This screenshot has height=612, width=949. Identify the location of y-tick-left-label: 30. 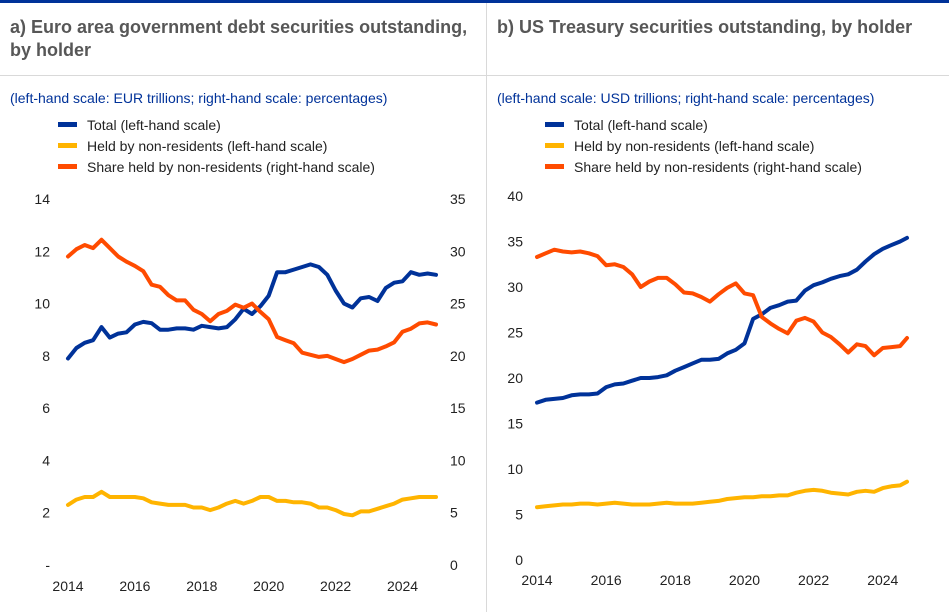
(515, 287).